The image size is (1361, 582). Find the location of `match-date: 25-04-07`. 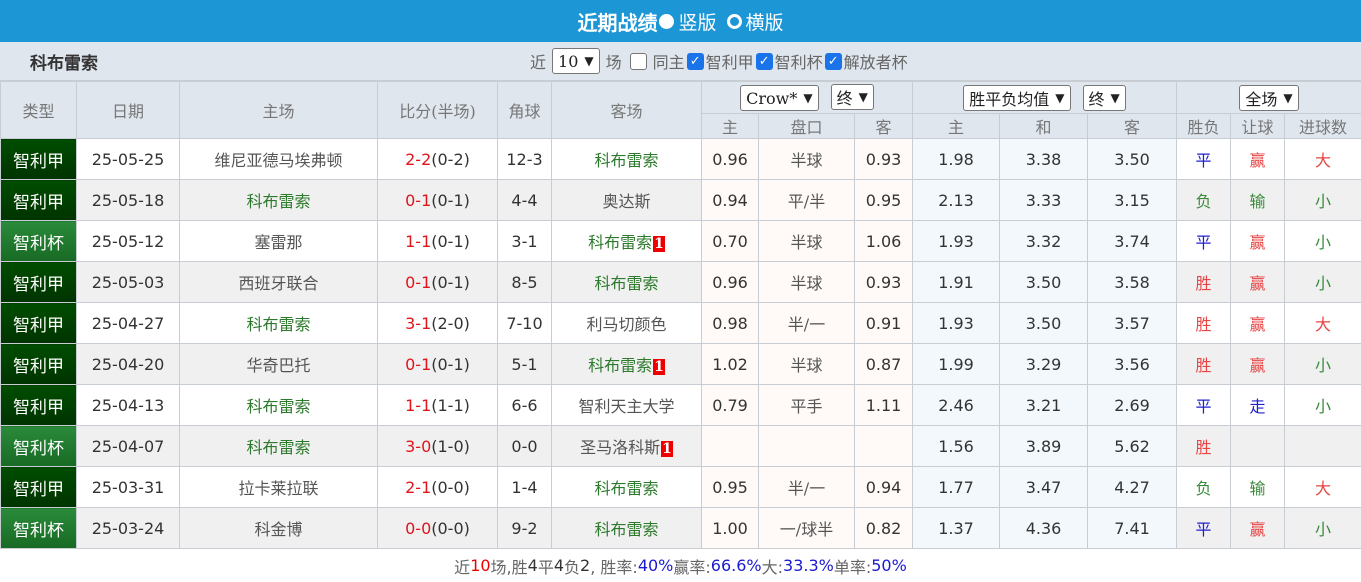

match-date: 25-04-07 is located at coordinates (128, 446).